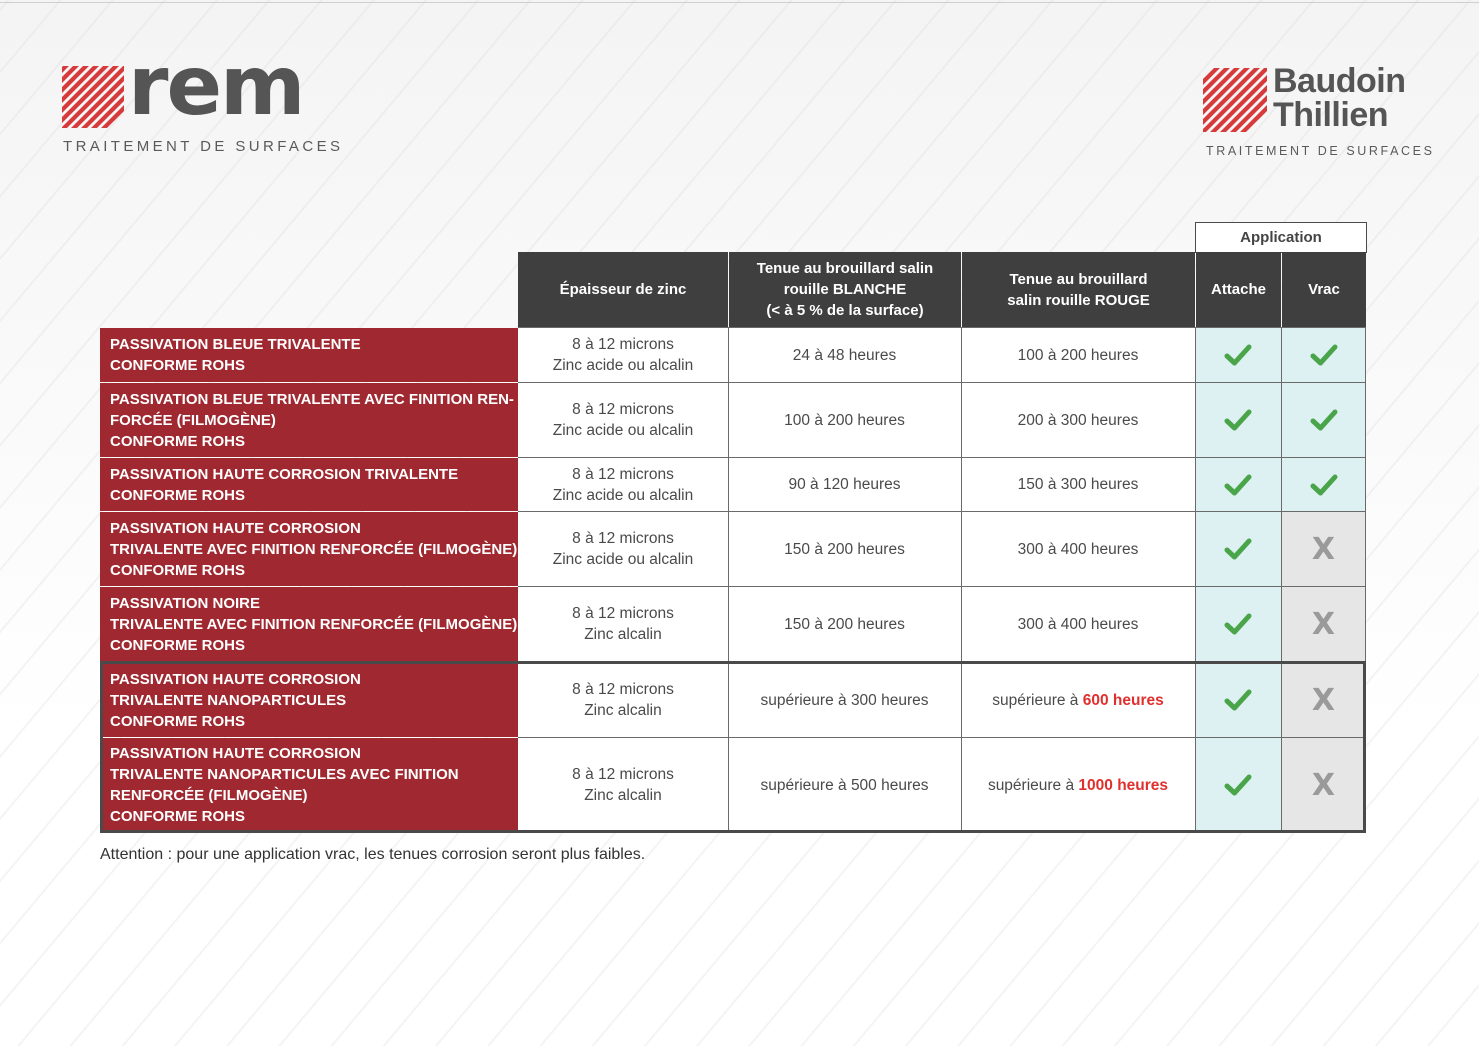 The width and height of the screenshot is (1479, 1046). I want to click on red-rust-value: 150 à 300 heures, so click(1078, 484).